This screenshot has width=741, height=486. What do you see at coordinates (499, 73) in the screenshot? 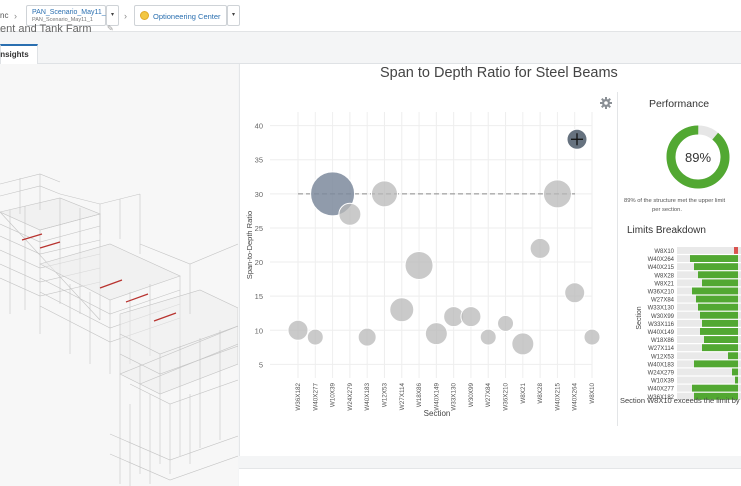
I see `chart-title: Span to Depth Ratio for Steel Beams` at bounding box center [499, 73].